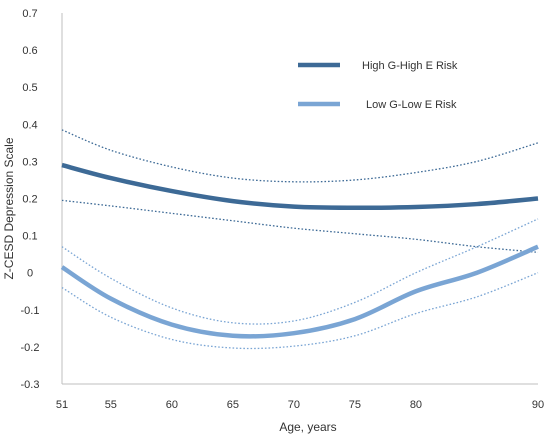  Describe the element at coordinates (300, 186) in the screenshot. I see `series-1-line` at that location.